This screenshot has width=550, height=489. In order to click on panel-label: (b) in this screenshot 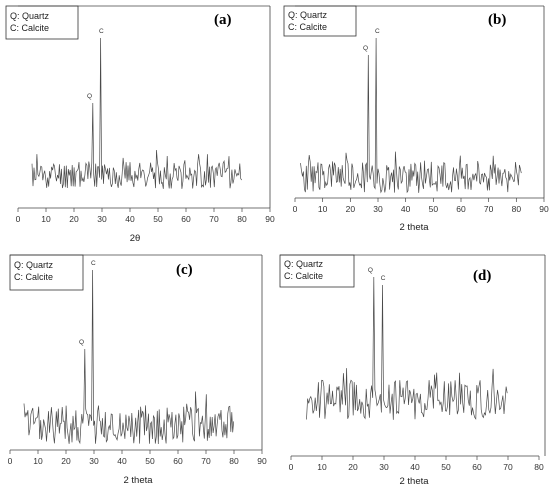, I will do `click(497, 20)`.